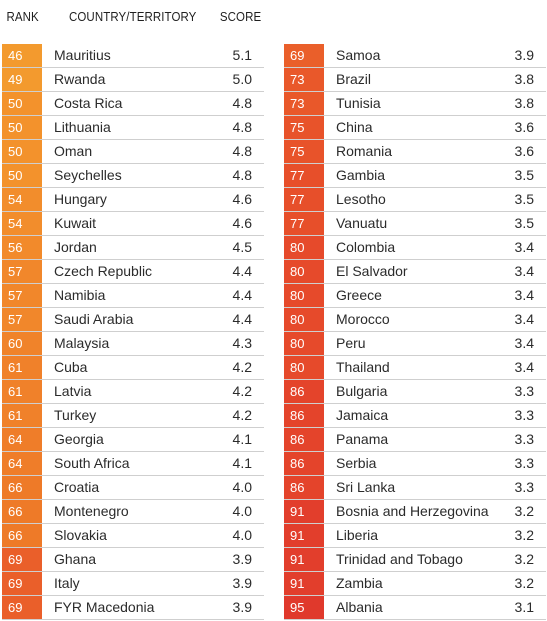 This screenshot has height=621, width=547. What do you see at coordinates (73, 391) in the screenshot?
I see `country-name: Latvia` at bounding box center [73, 391].